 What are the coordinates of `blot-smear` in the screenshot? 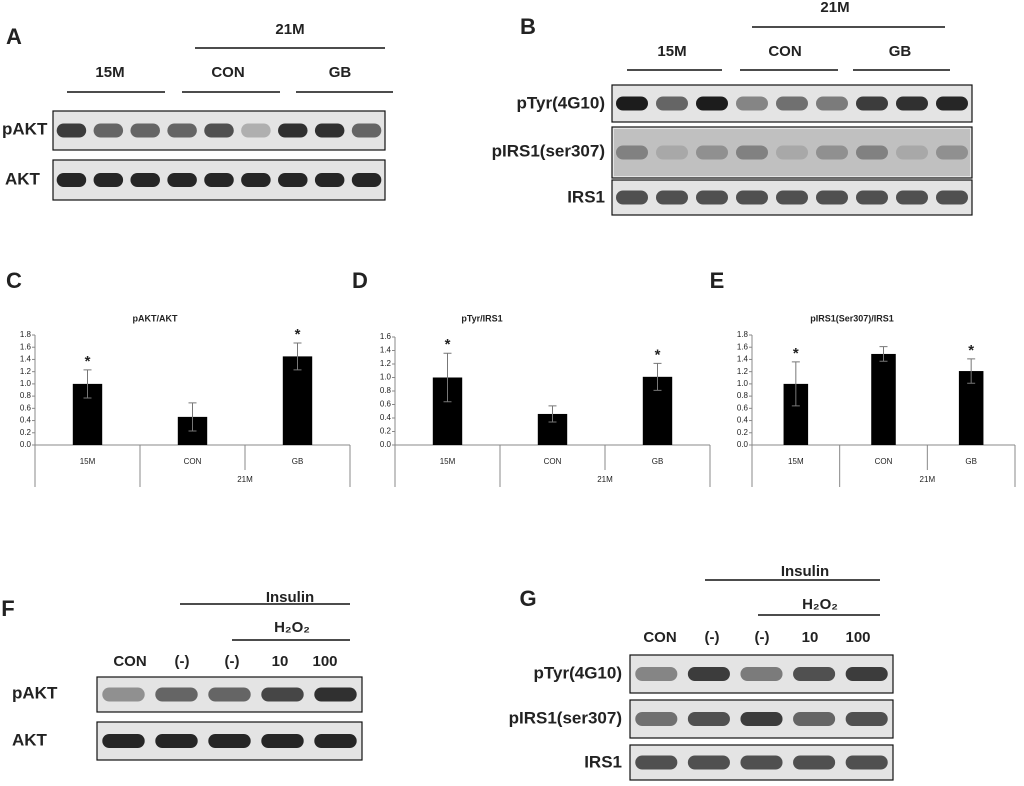 It's located at (792, 152).